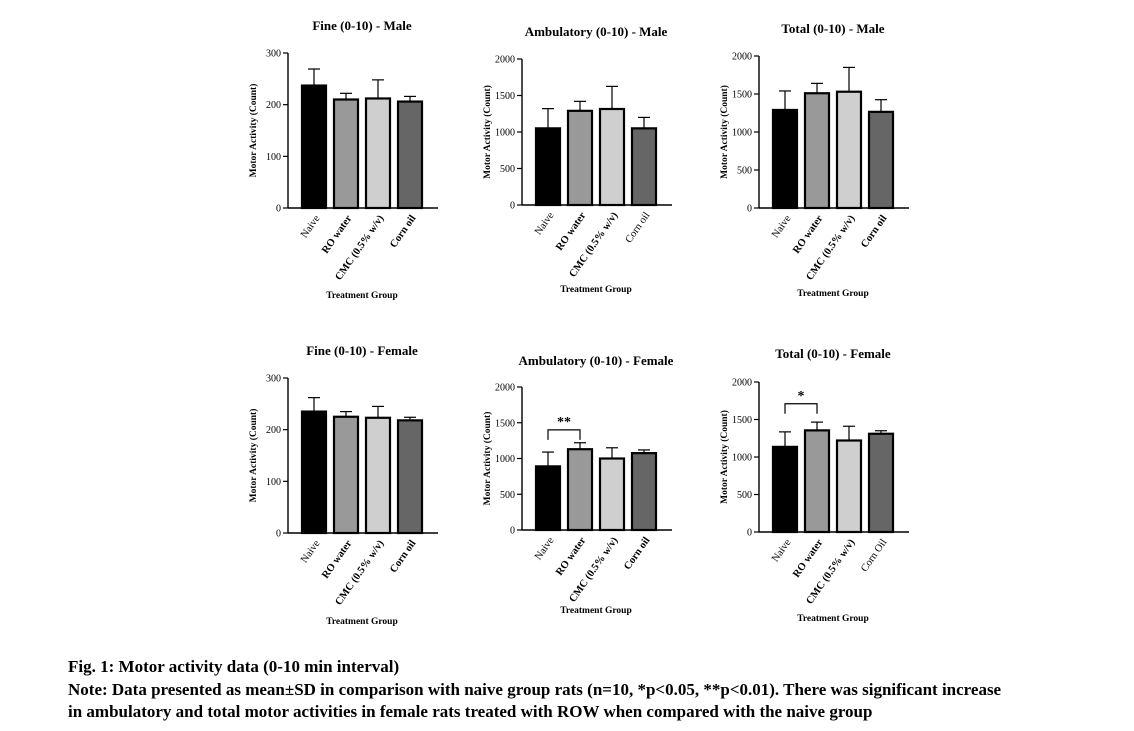 This screenshot has width=1134, height=731. Describe the element at coordinates (273, 430) in the screenshot. I see `panel-4-y-tick-label: 200` at that location.